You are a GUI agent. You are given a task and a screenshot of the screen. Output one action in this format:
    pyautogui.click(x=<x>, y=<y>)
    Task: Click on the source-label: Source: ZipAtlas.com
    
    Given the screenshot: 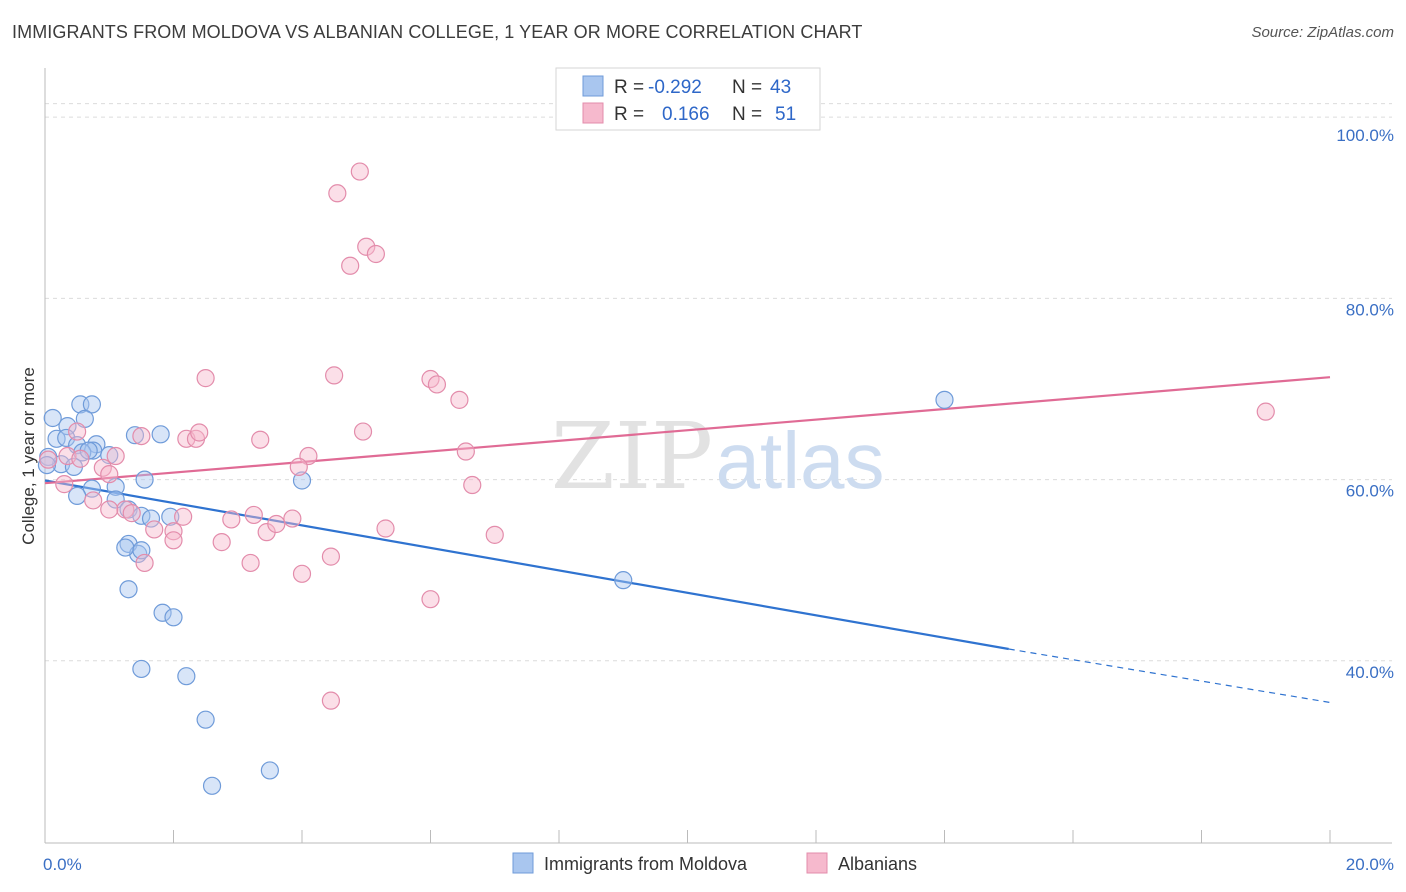 What is the action you would take?
    pyautogui.click(x=1322, y=32)
    